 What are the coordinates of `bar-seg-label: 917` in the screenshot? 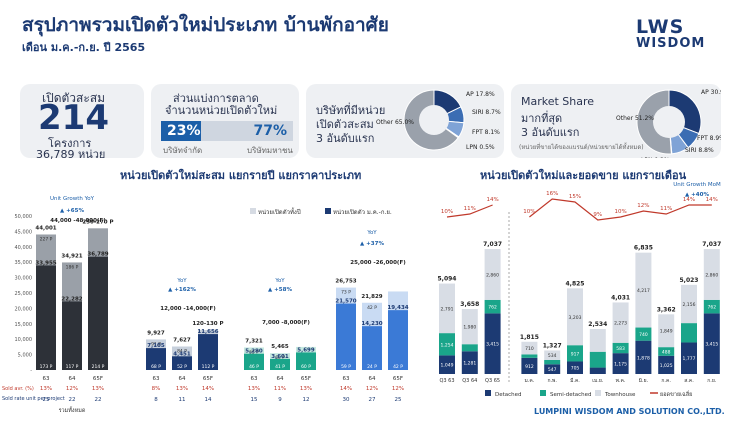 It's located at (575, 354).